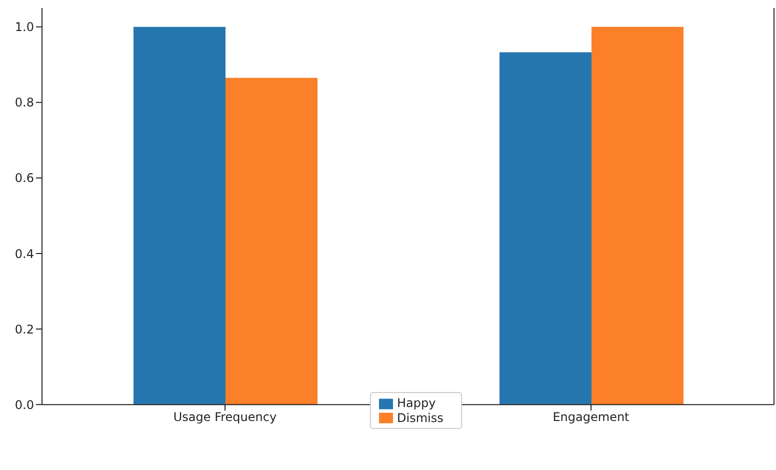 The image size is (776, 470). I want to click on y-tick-label: 0.0, so click(24, 405).